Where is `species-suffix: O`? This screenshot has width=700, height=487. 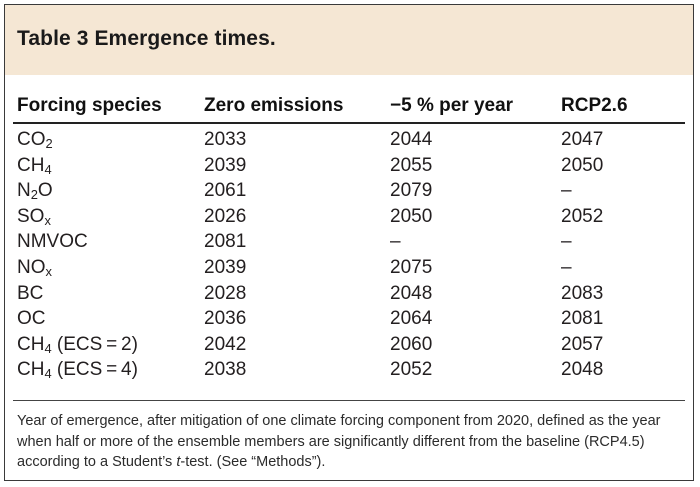
species-suffix: O is located at coordinates (45, 191).